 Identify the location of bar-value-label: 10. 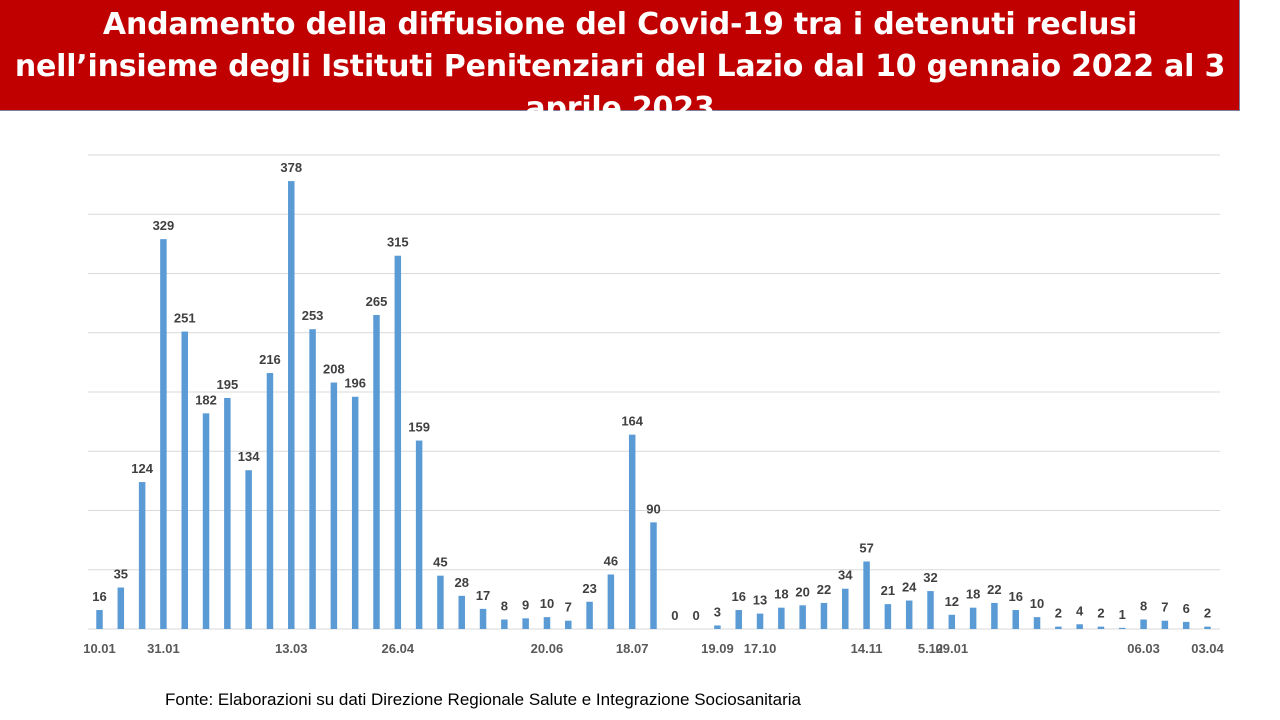
(547, 603).